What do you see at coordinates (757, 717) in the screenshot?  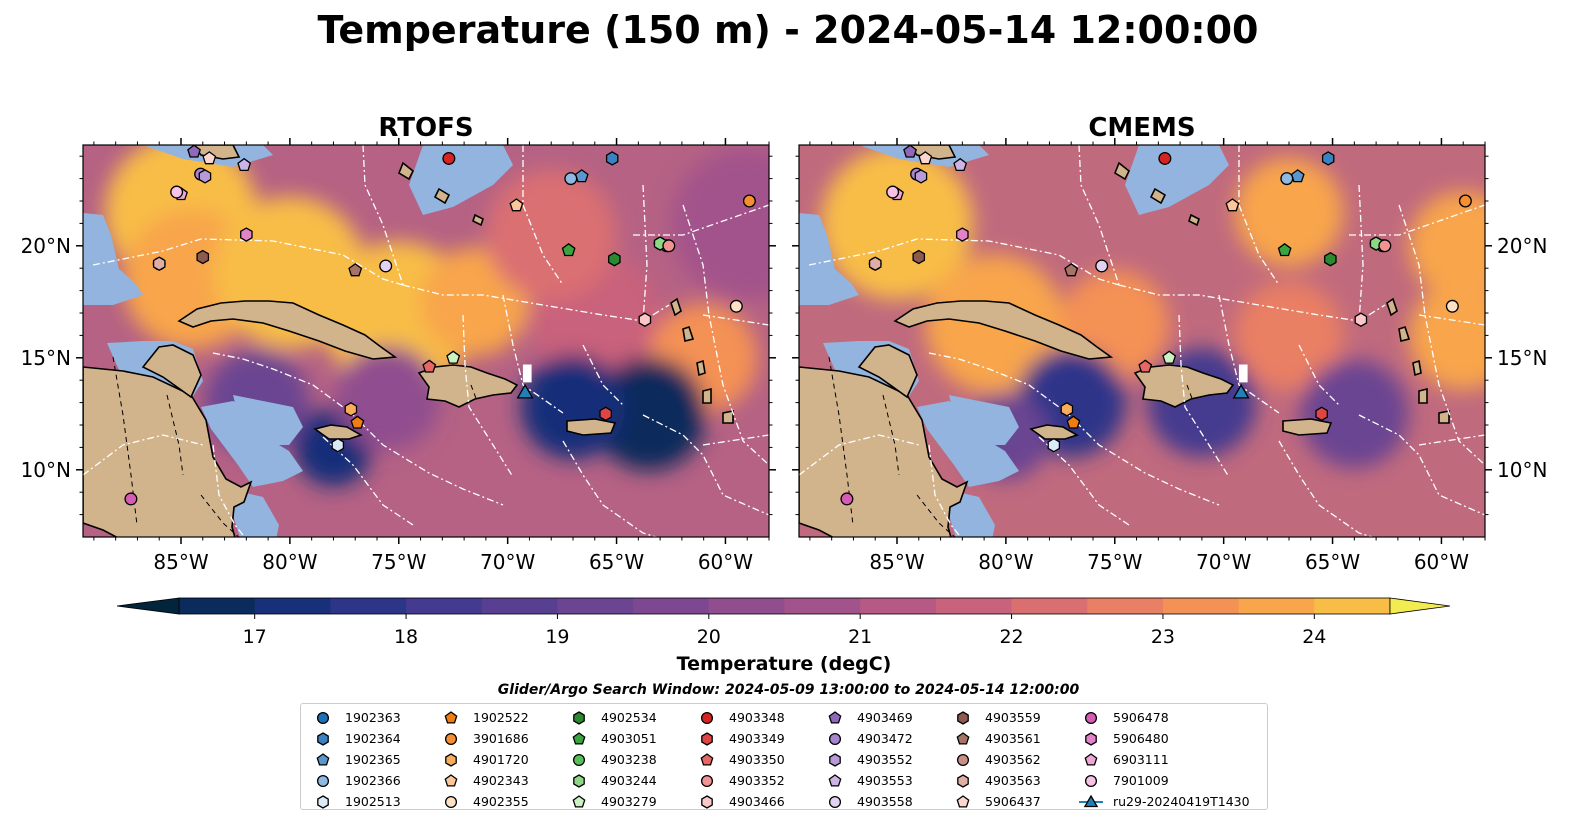 I see `legend-label: 4903348` at bounding box center [757, 717].